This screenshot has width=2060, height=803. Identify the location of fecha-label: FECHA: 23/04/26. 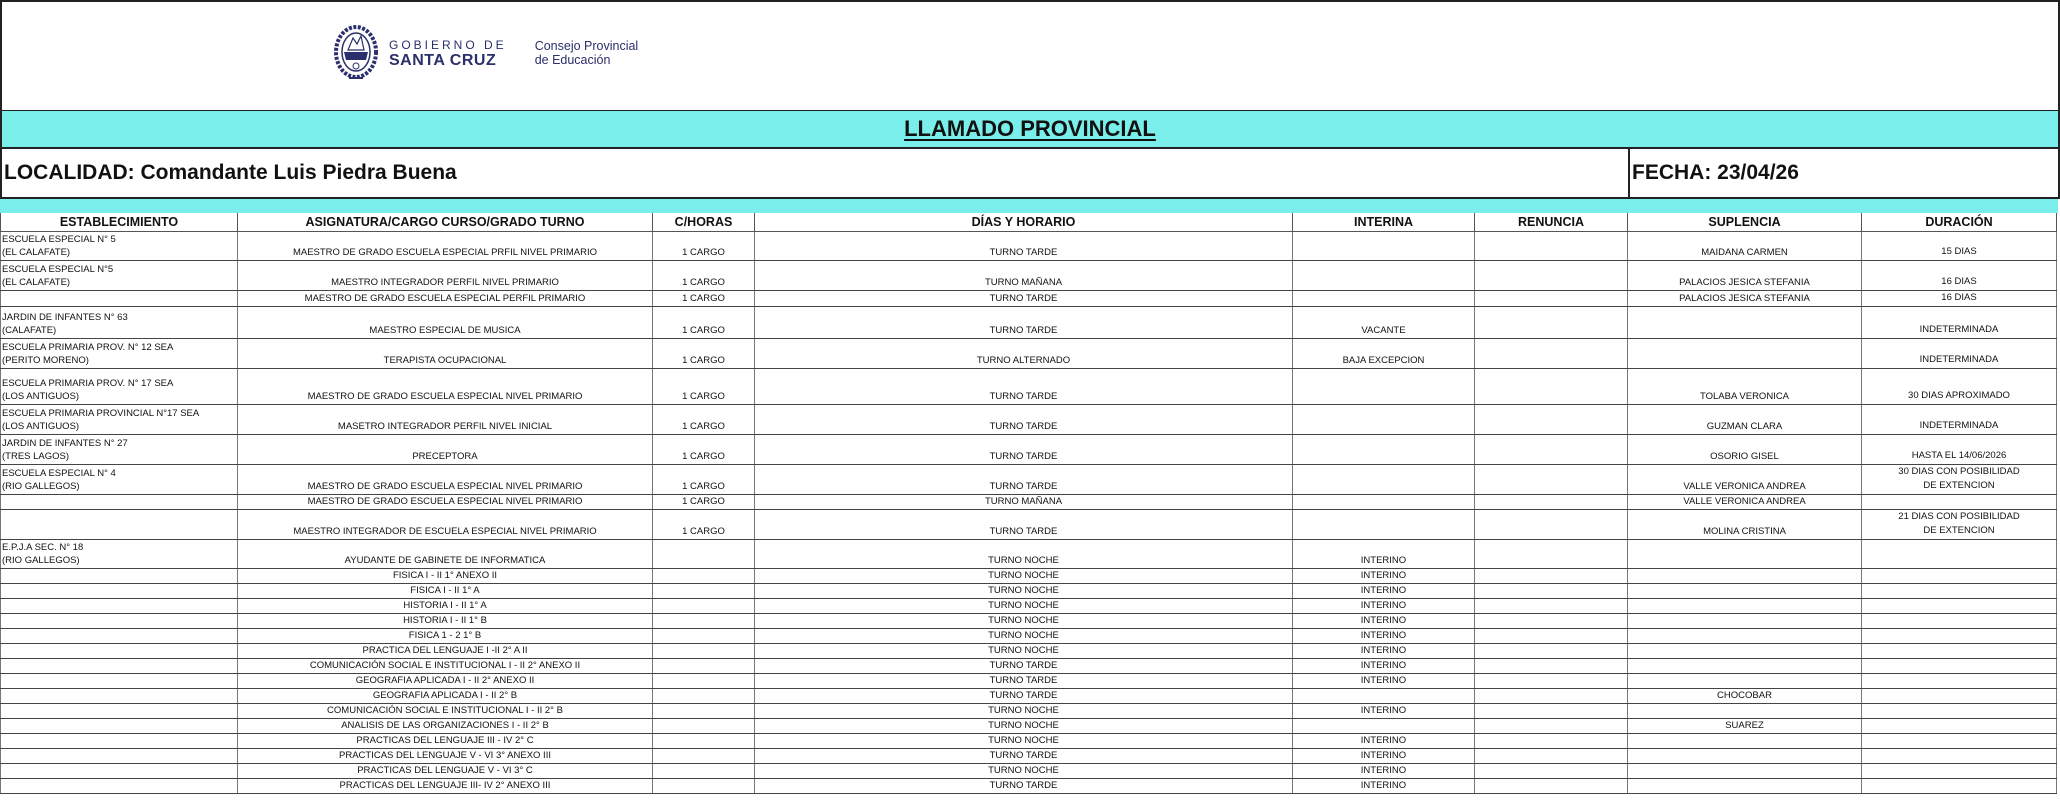
(1715, 172).